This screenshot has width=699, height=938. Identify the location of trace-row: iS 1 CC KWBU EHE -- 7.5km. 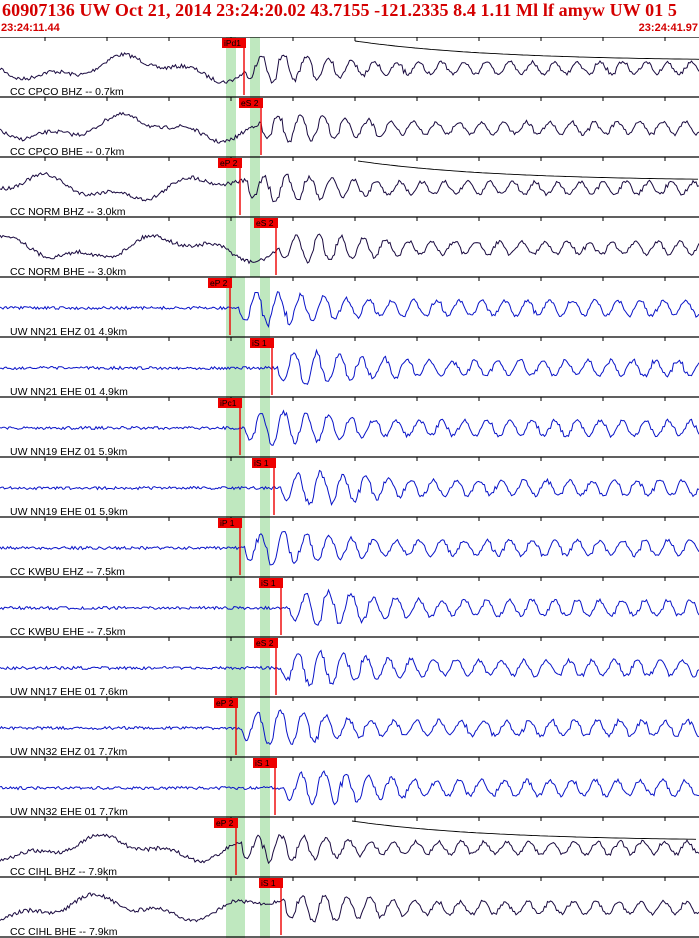
(349, 607).